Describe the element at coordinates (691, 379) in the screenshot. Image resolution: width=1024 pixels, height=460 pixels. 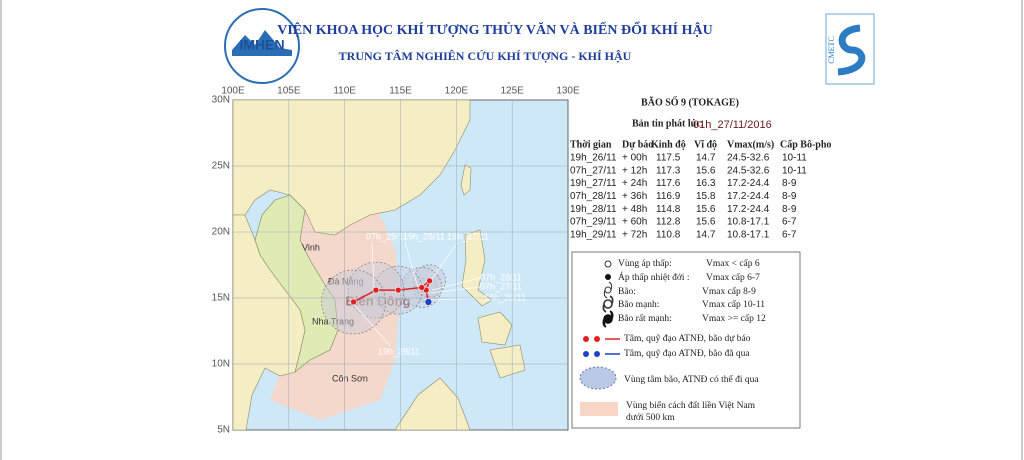
I see `legend-text: Vùng tâm bão, ATNĐ có thể đi qua` at that location.